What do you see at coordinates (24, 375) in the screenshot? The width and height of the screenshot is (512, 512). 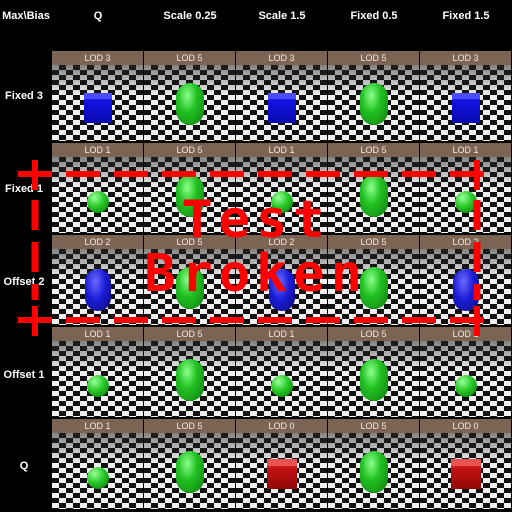 I see `row-header: Offset 1` at bounding box center [24, 375].